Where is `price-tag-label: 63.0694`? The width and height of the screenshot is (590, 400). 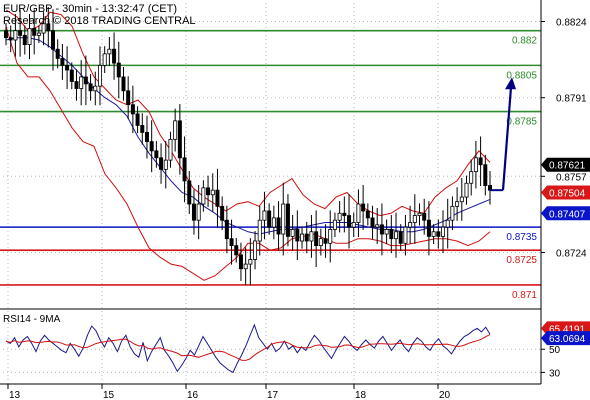 price-tag-label: 63.0694 is located at coordinates (567, 339).